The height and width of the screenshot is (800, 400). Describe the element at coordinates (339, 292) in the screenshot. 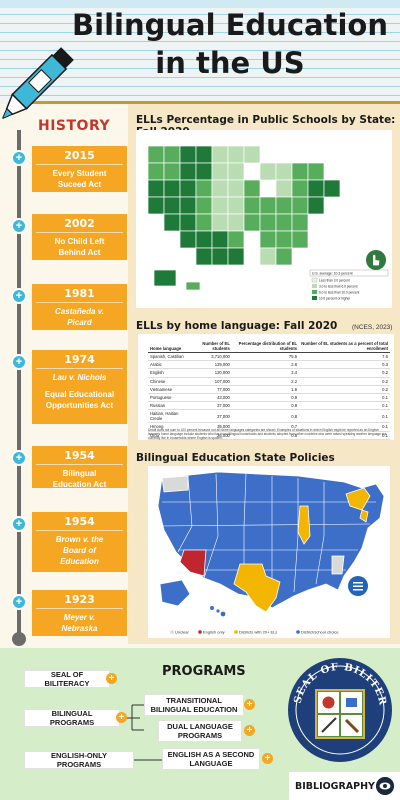

I see `legend-level-3: 6.0 to less than 10.0 percent` at that location.